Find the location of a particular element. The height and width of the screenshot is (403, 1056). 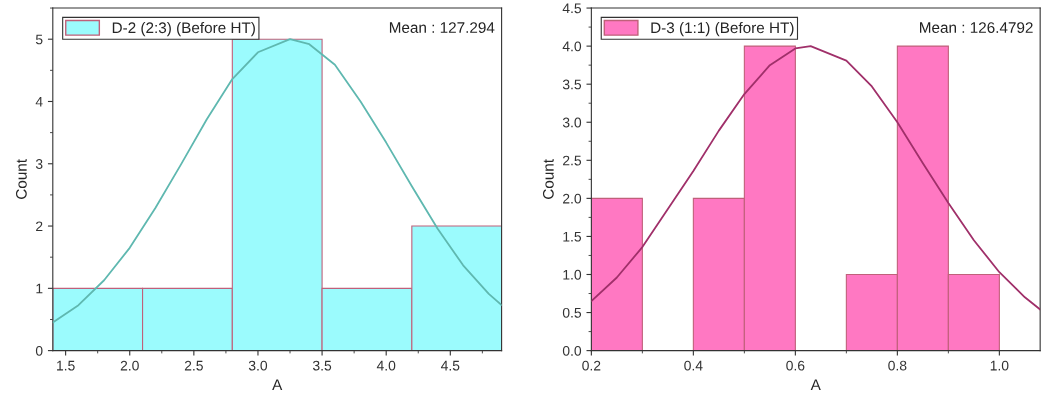

x-tick-label: 1.0 is located at coordinates (999, 365).